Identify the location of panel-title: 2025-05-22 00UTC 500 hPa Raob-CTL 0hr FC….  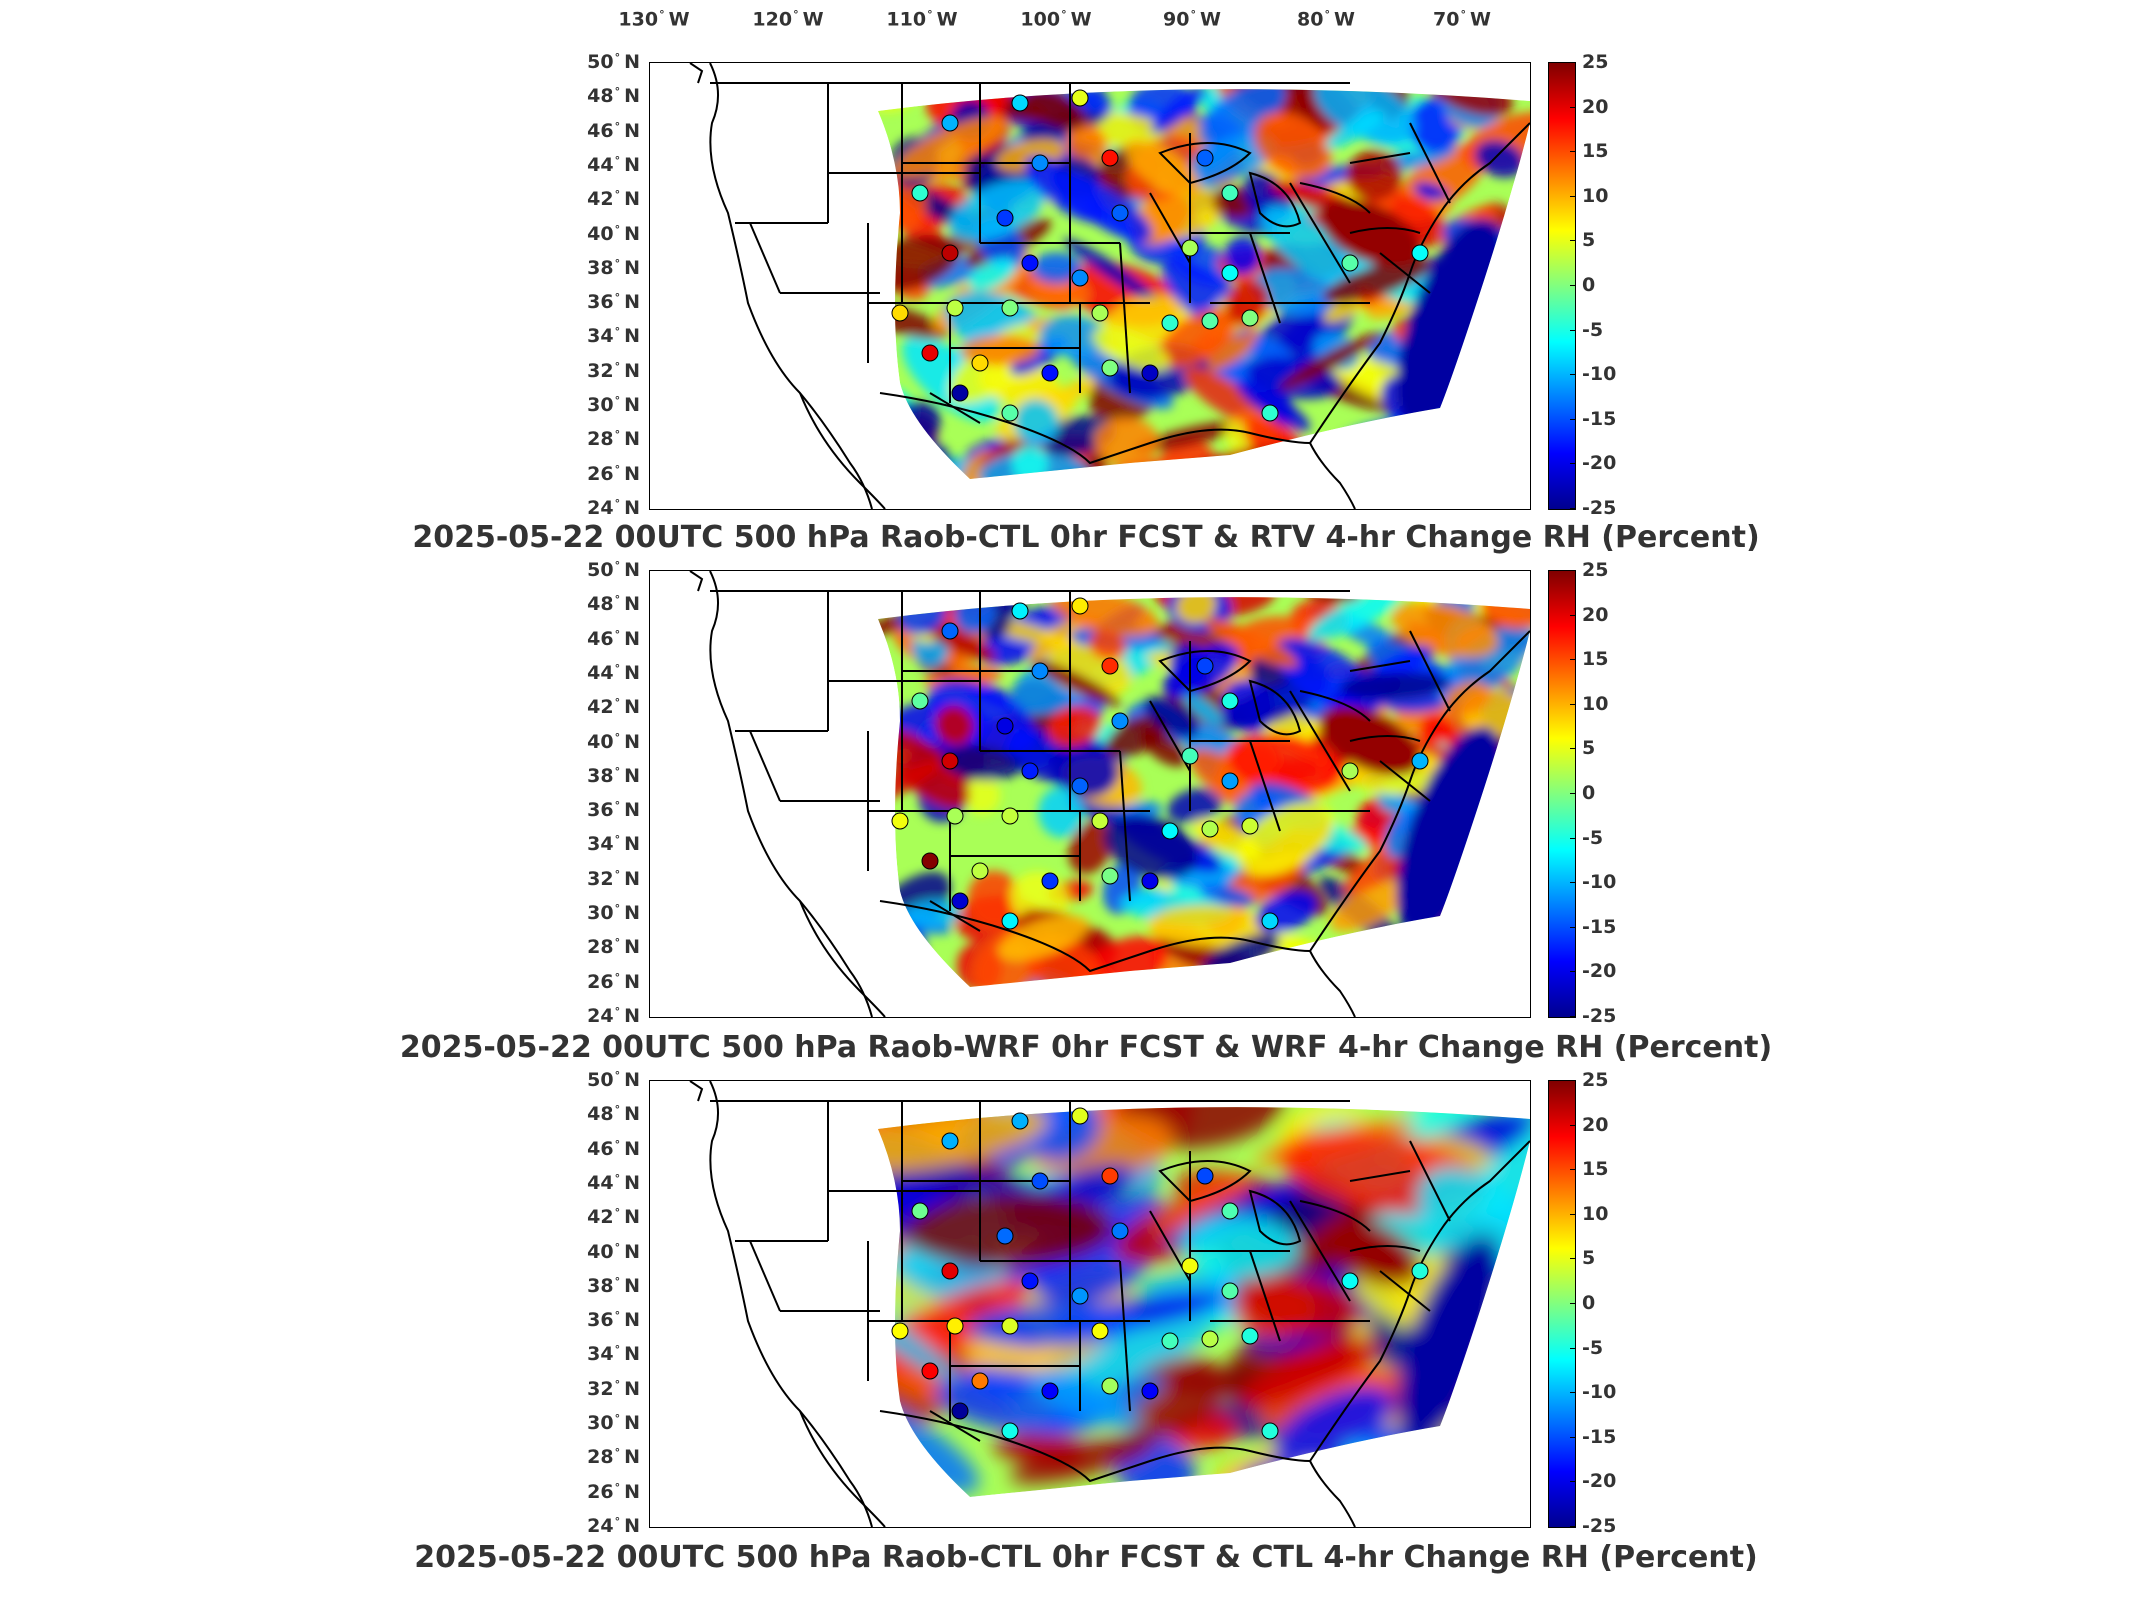
(1086, 1557).